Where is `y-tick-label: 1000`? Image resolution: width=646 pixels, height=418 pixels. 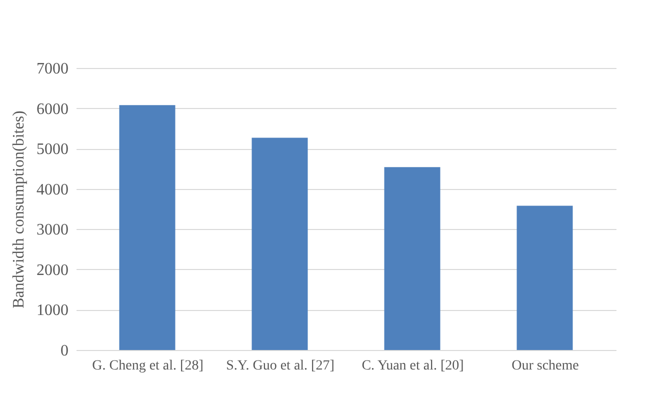
y-tick-label: 1000 is located at coordinates (52, 311).